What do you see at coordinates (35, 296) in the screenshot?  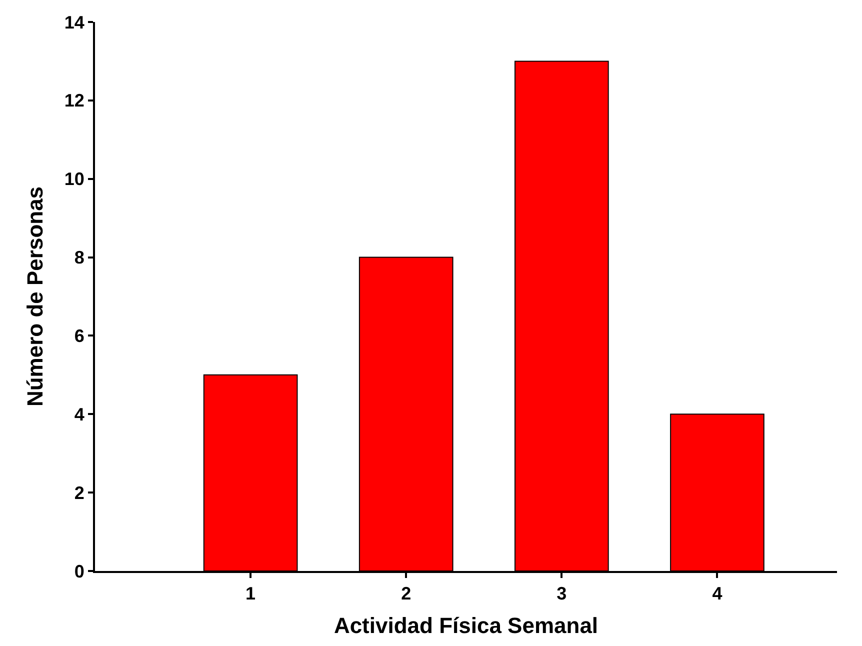 I see `y-axis-title: Número de Personas` at bounding box center [35, 296].